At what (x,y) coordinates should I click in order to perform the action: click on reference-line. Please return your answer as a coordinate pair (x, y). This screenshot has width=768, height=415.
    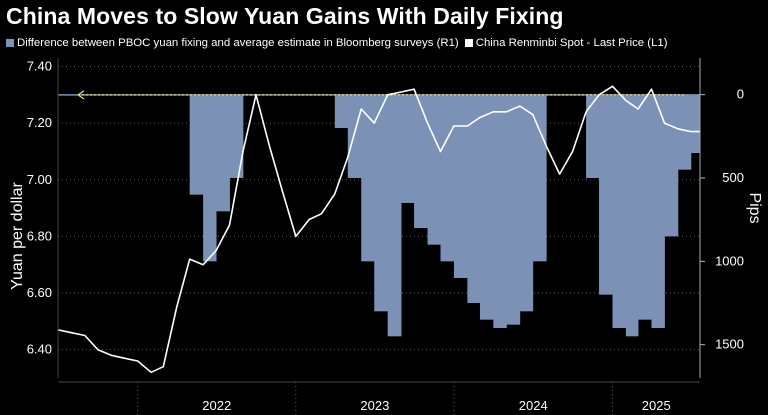
    Looking at the image, I should click on (381, 95).